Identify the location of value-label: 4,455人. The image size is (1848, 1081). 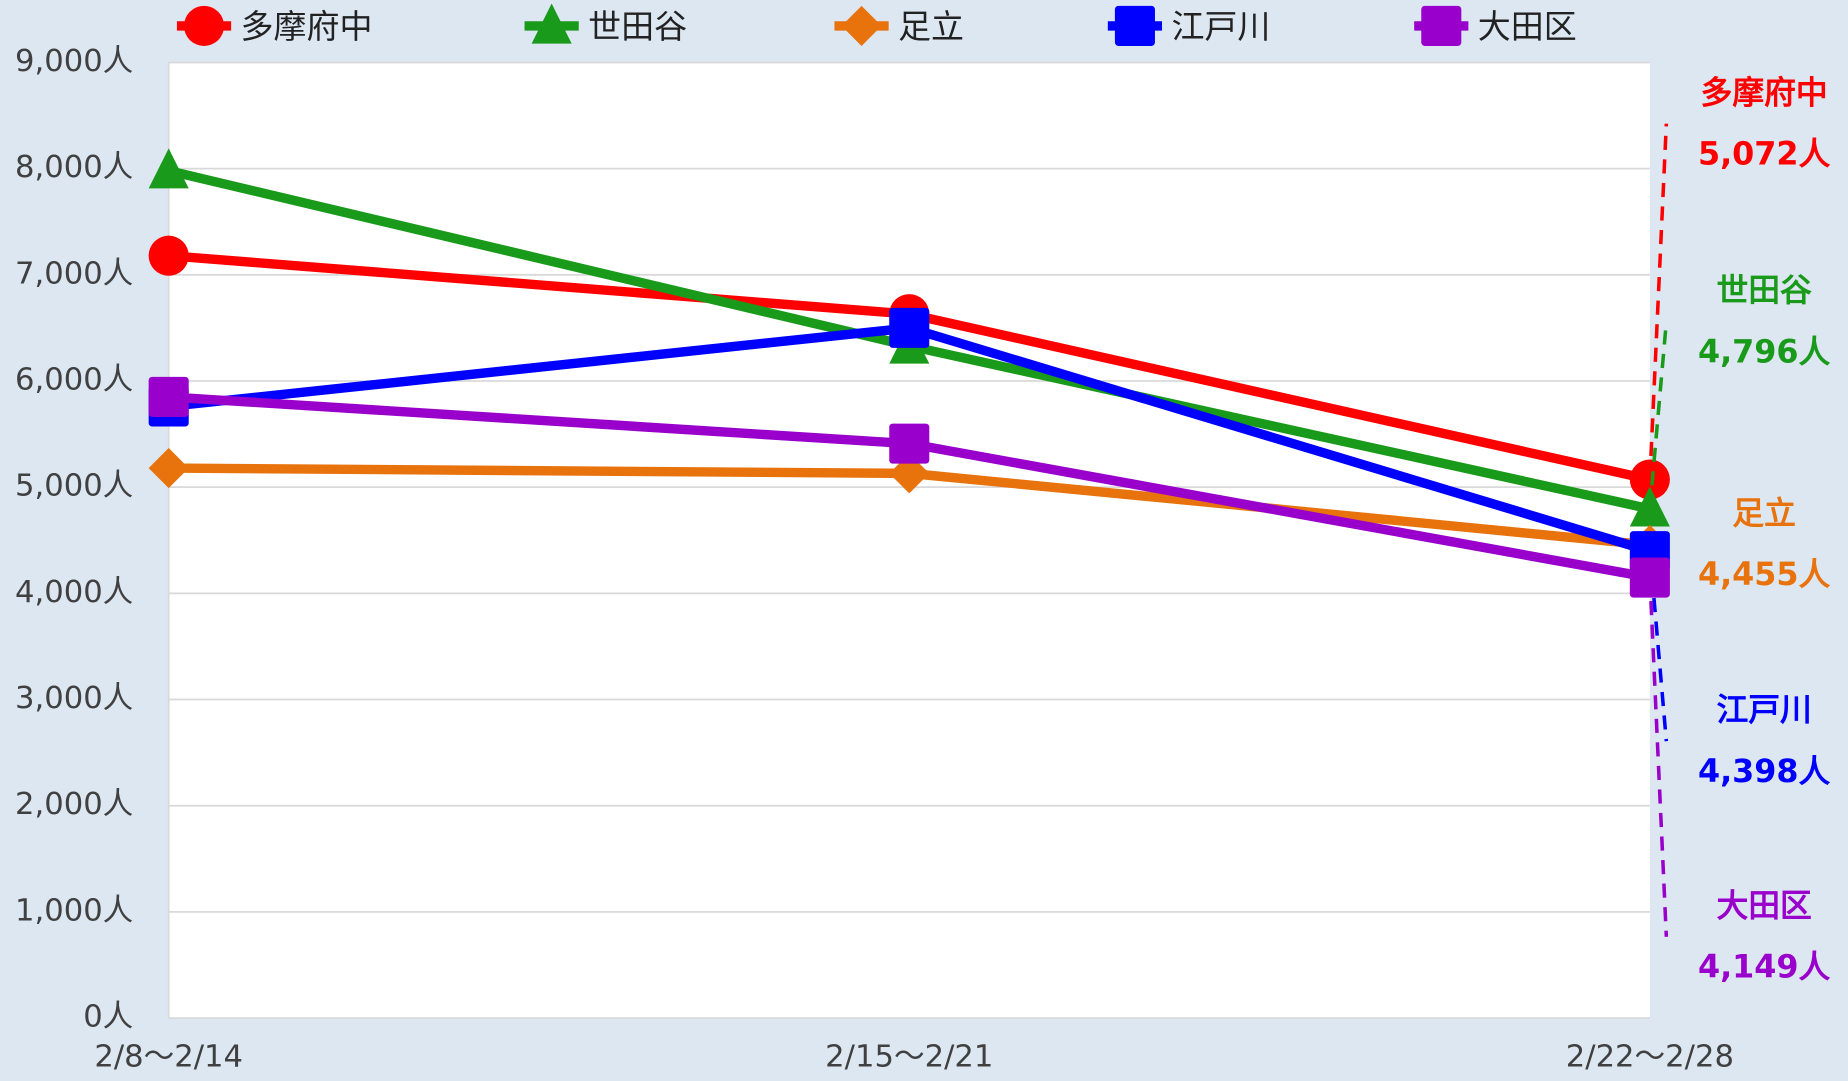
(1764, 574).